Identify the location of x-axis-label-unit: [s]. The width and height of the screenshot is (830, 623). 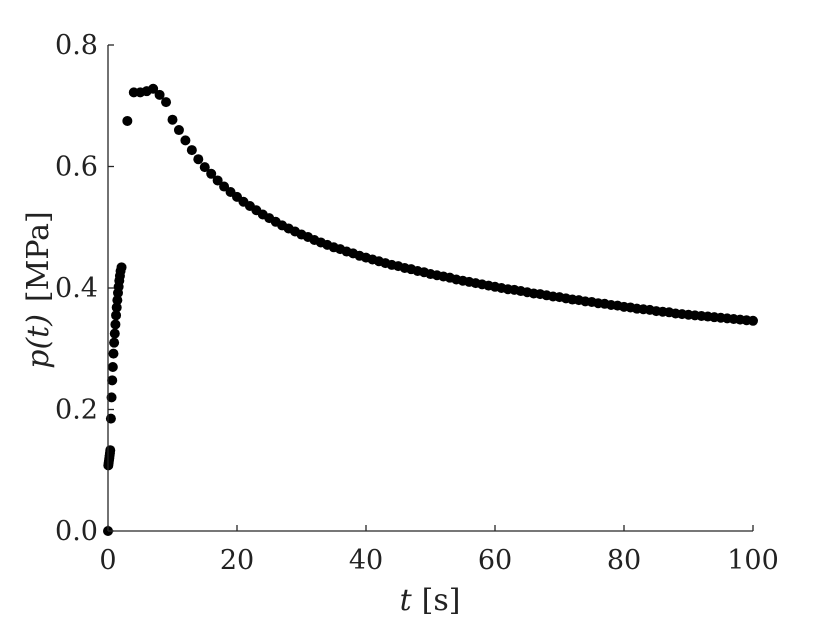
(441, 600).